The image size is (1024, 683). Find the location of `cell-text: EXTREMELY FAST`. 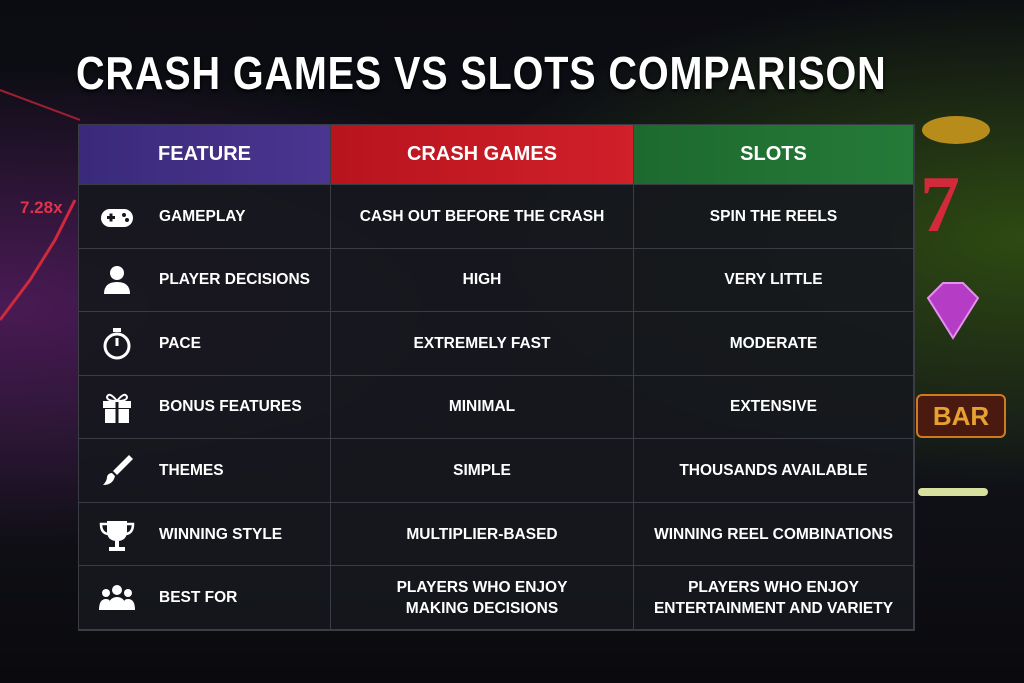

cell-text: EXTREMELY FAST is located at coordinates (482, 343).